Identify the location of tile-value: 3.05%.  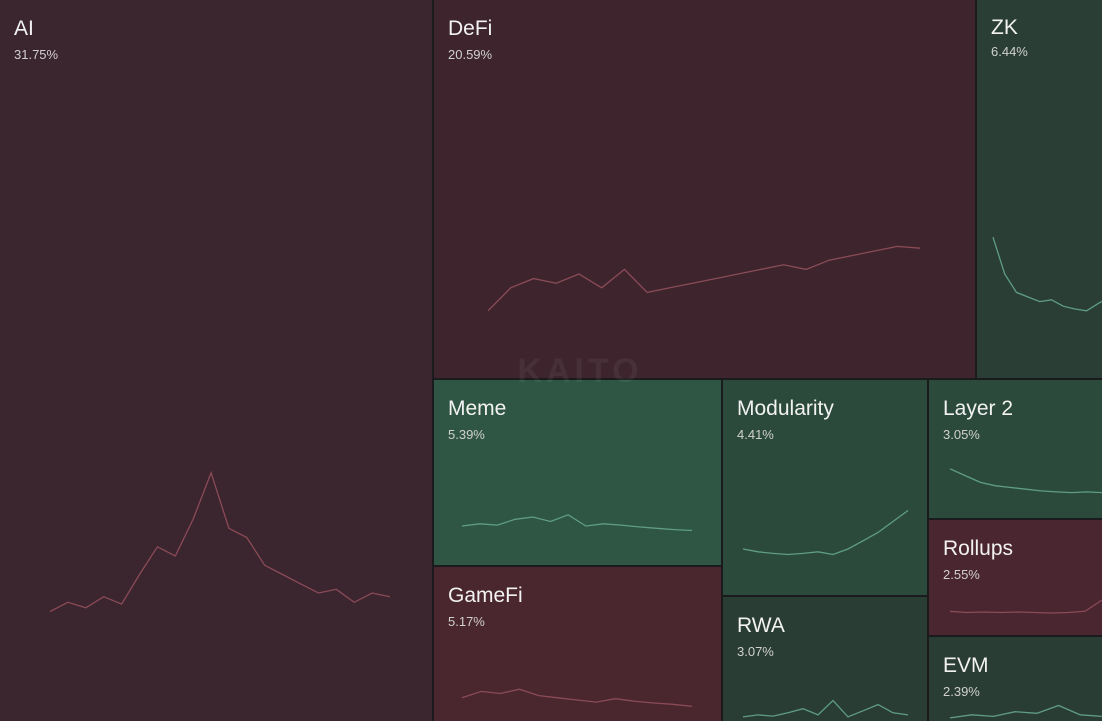
(961, 434).